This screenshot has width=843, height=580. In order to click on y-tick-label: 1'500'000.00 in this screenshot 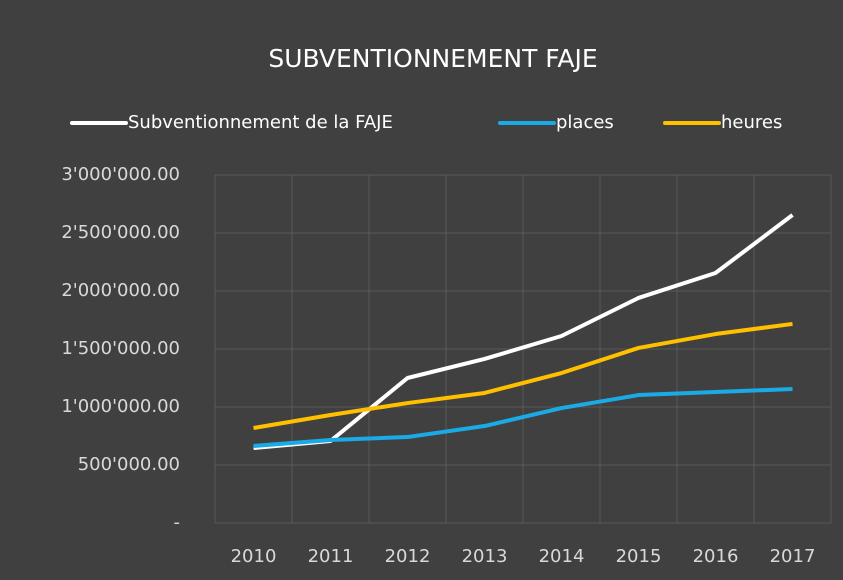, I will do `click(120, 348)`.